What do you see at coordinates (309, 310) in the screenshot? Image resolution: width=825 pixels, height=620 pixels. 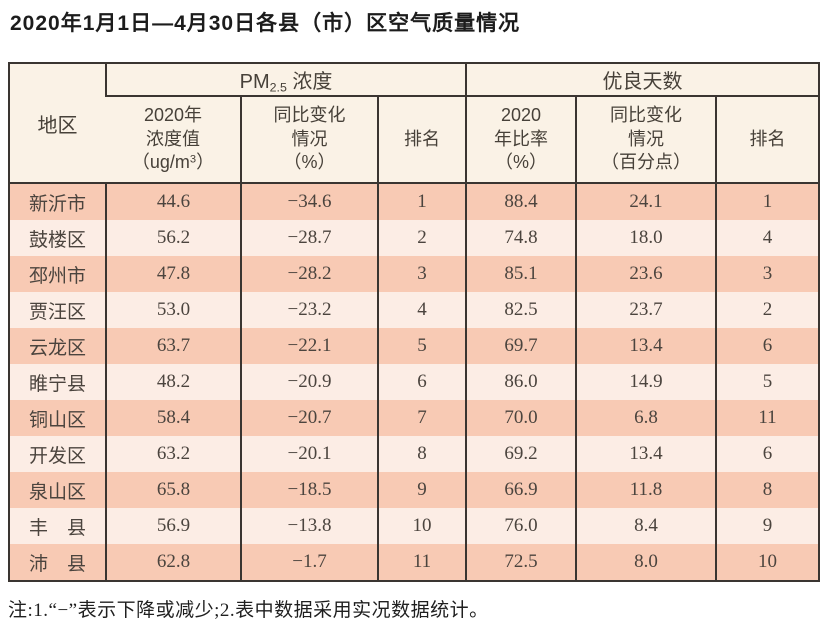 I see `pm-change-cell: −23.2` at bounding box center [309, 310].